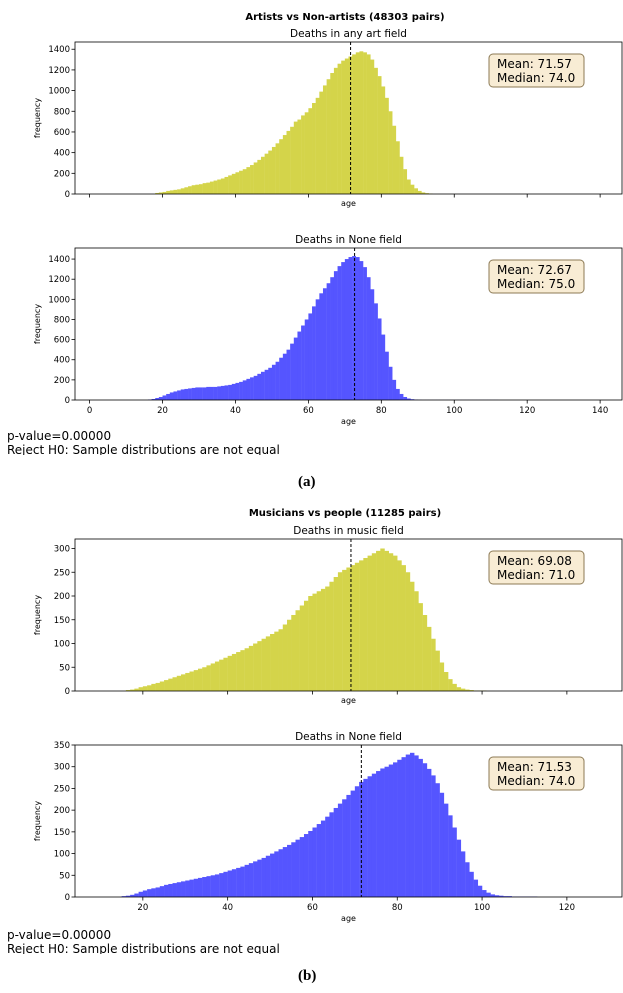  I want to click on y-axis-label: frequency, so click(37, 821).